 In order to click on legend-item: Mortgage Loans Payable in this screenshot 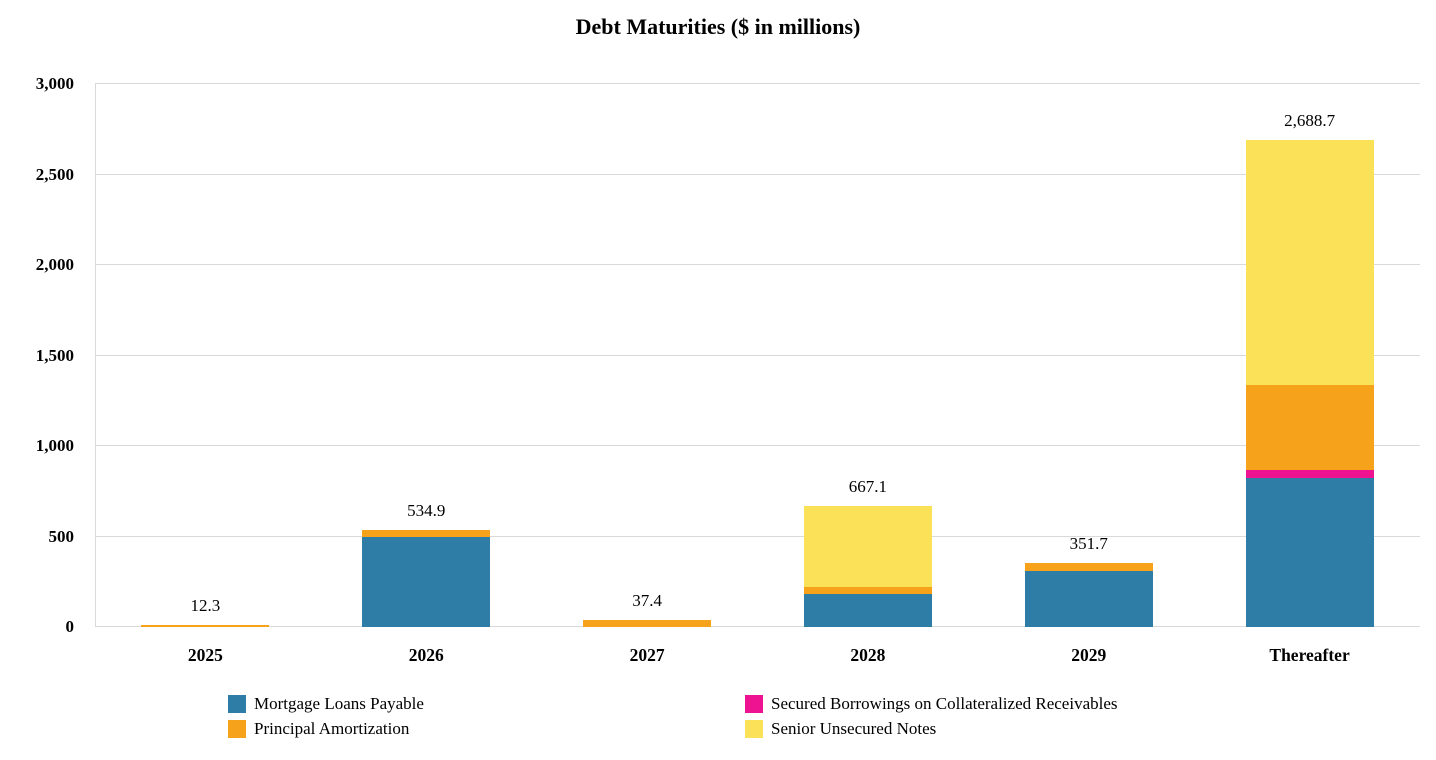, I will do `click(326, 704)`.